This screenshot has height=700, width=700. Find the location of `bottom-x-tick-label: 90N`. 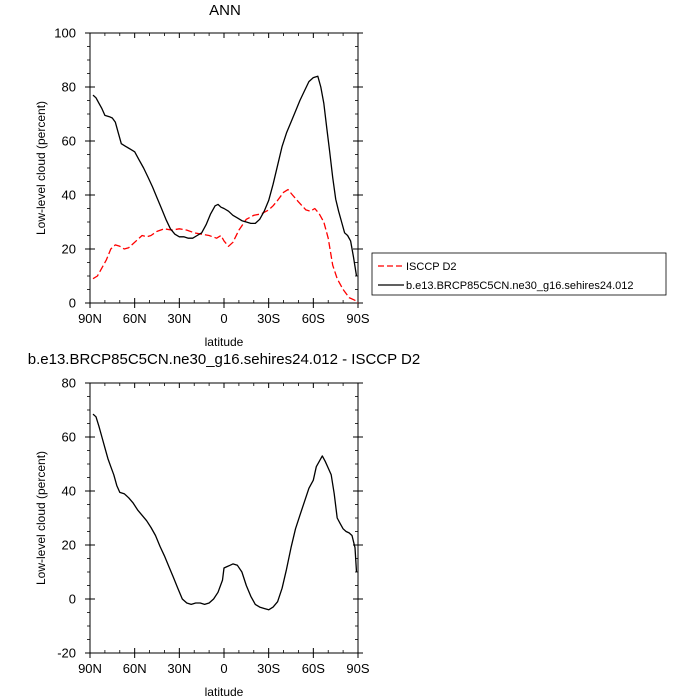

bottom-x-tick-label: 90N is located at coordinates (90, 668).